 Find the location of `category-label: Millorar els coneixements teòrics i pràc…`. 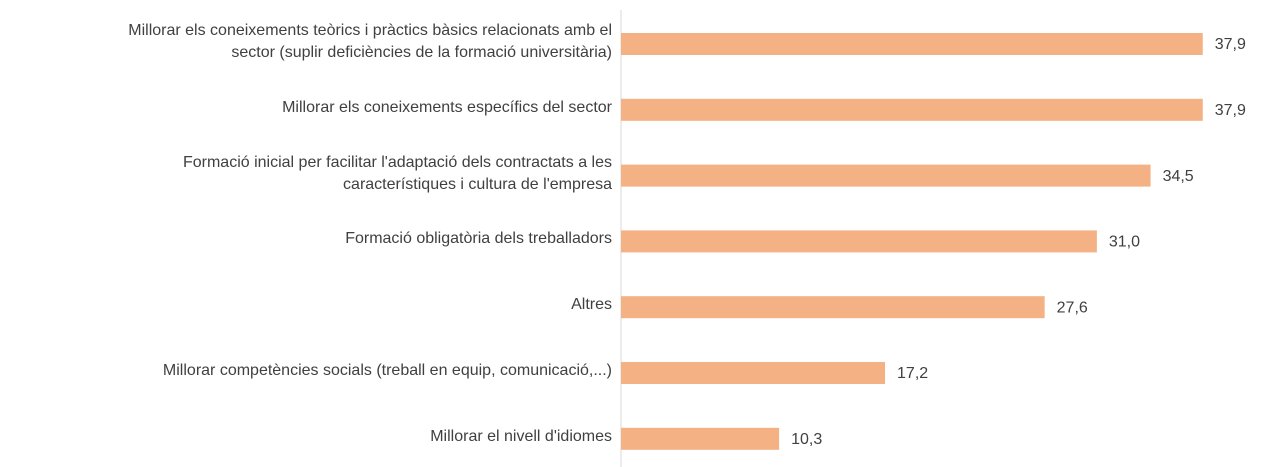

category-label: Millorar els coneixements teòrics i pràc… is located at coordinates (370, 41).